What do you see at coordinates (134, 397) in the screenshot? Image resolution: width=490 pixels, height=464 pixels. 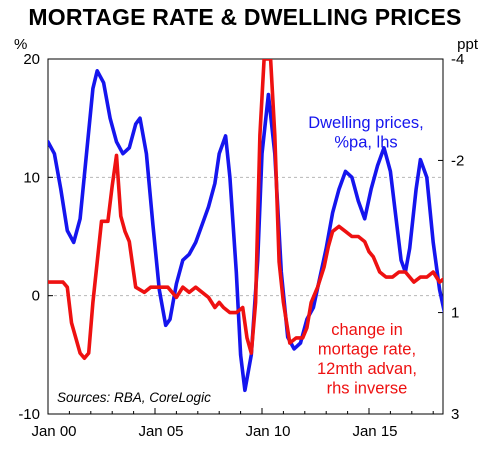 I see `source-note: Sources: RBA, CoreLogic` at bounding box center [134, 397].